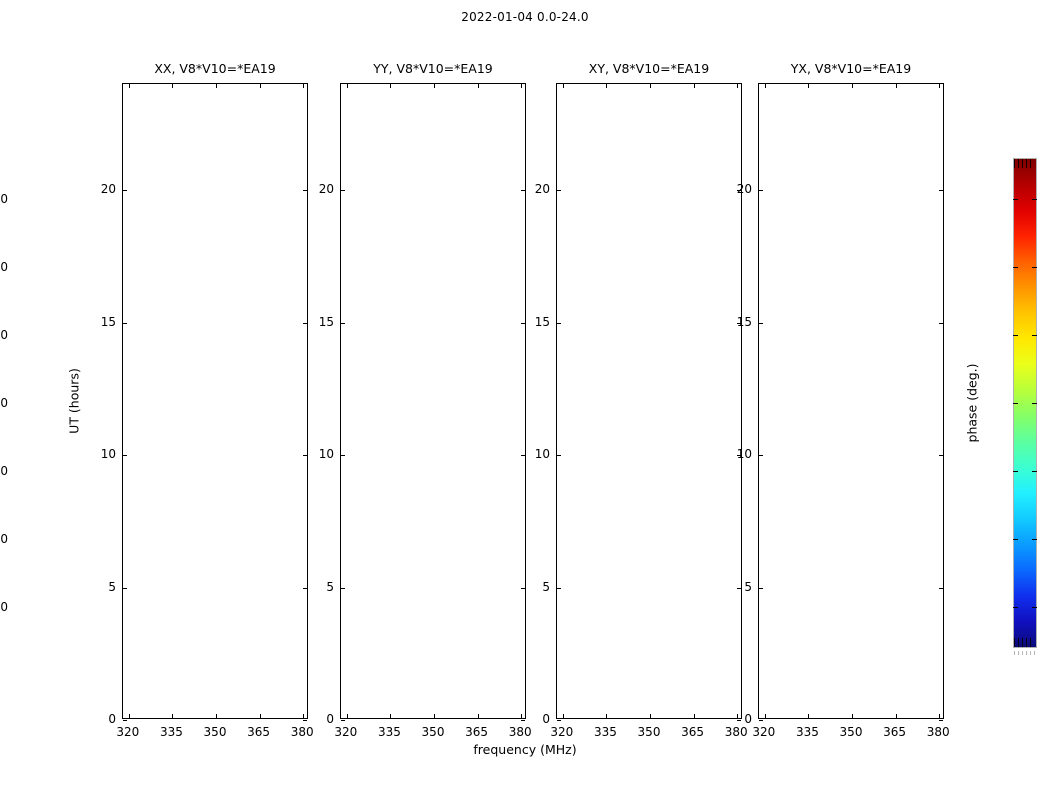 This screenshot has height=800, width=1050. I want to click on colorbar-tick-label: 100, so click(4, 266).